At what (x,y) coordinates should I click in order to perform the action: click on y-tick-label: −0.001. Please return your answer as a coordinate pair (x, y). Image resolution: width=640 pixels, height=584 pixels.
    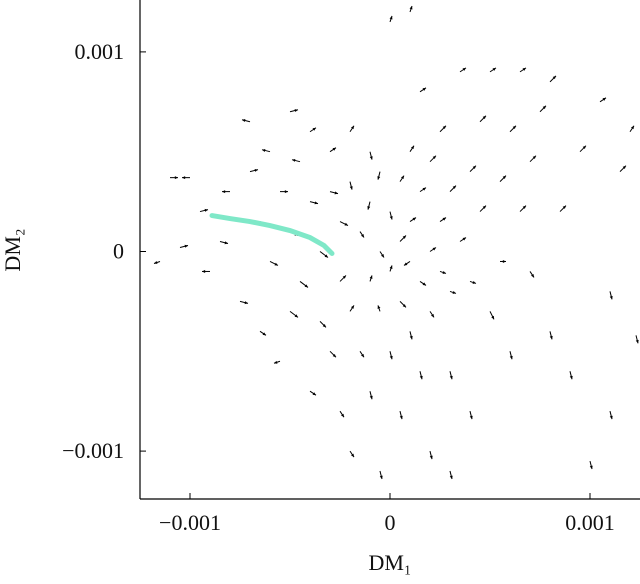
    Looking at the image, I should click on (93, 450).